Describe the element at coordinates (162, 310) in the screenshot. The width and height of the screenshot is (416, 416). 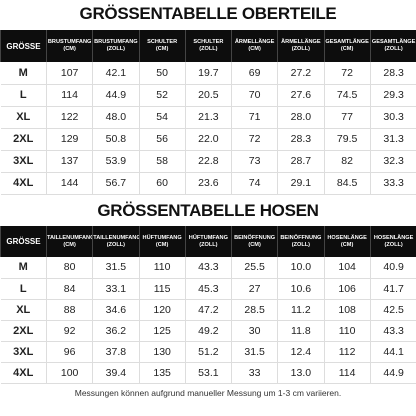
I see `value-cell: 120` at that location.